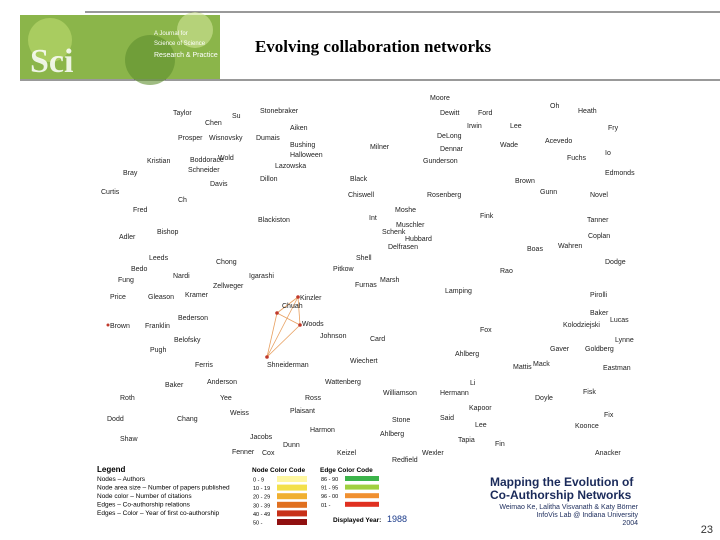 The height and width of the screenshot is (540, 720). I want to click on node-label: Aiken, so click(299, 128).